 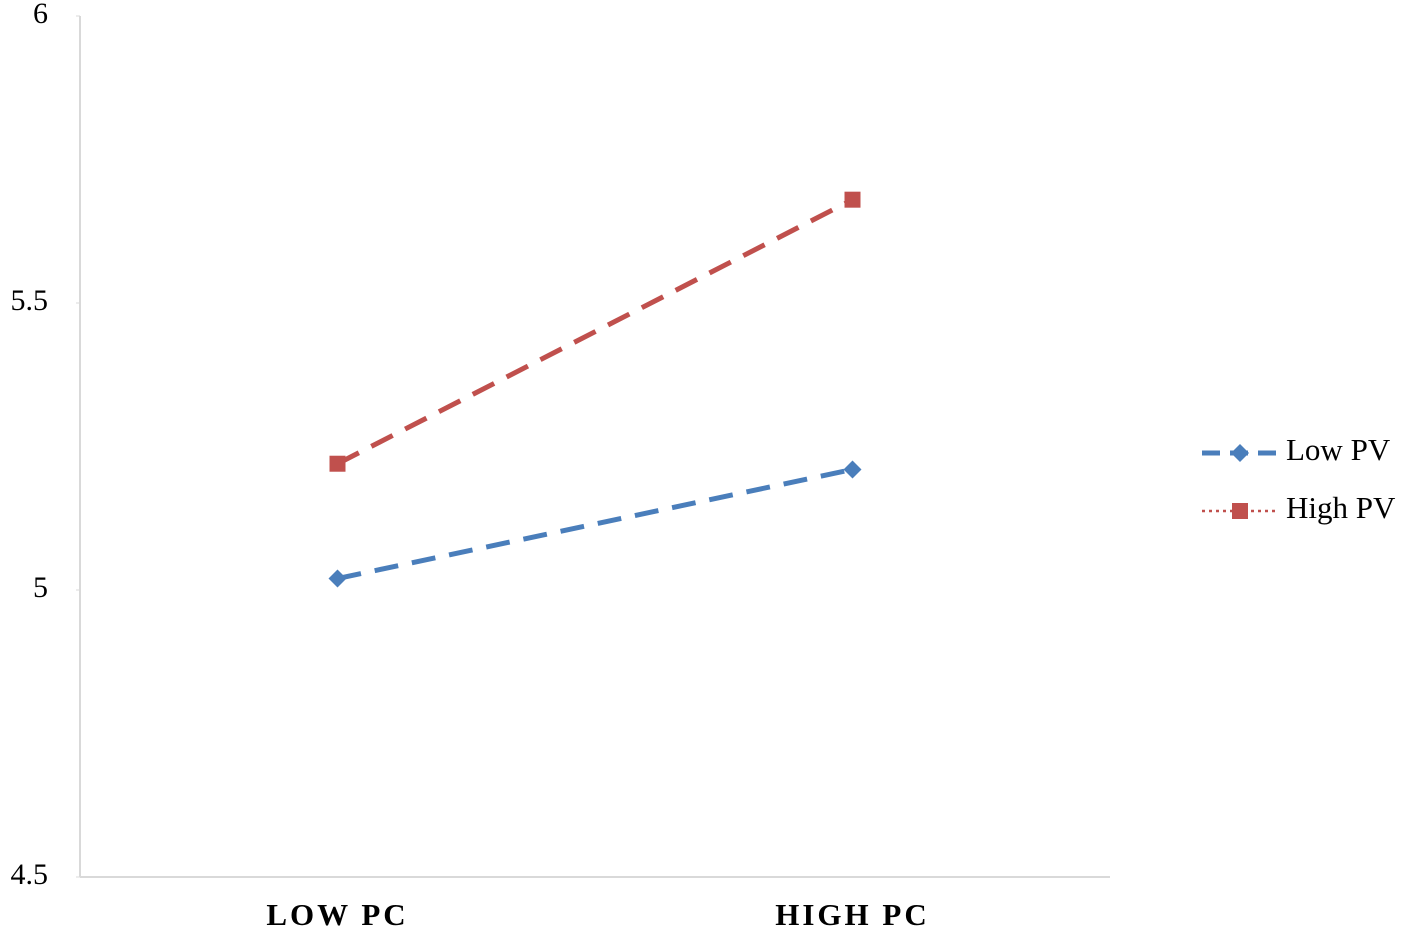 What do you see at coordinates (1341, 507) in the screenshot?
I see `legend-label: High PV` at bounding box center [1341, 507].